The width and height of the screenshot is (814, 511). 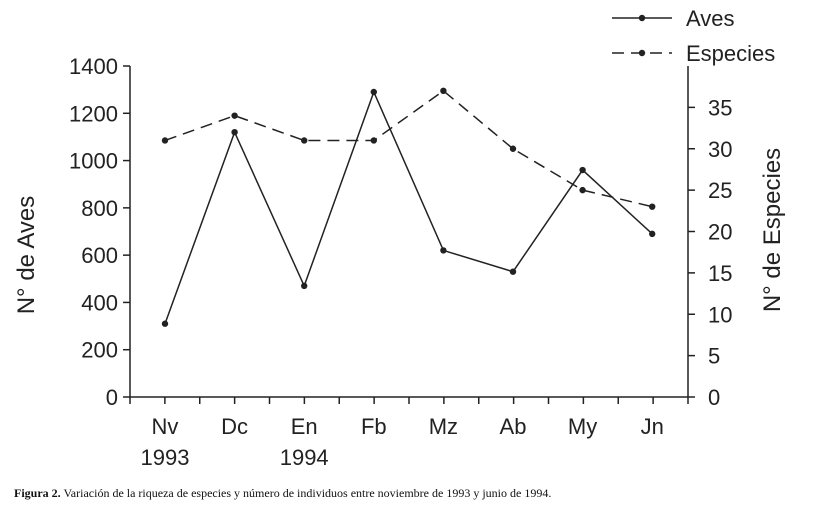 I want to click on series-line-especies, so click(x=408, y=148).